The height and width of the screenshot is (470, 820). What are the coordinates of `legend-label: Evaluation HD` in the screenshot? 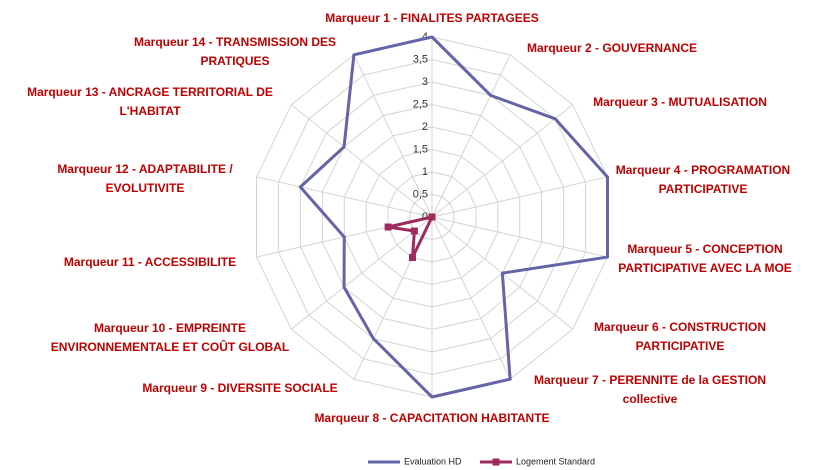 It's located at (433, 461).